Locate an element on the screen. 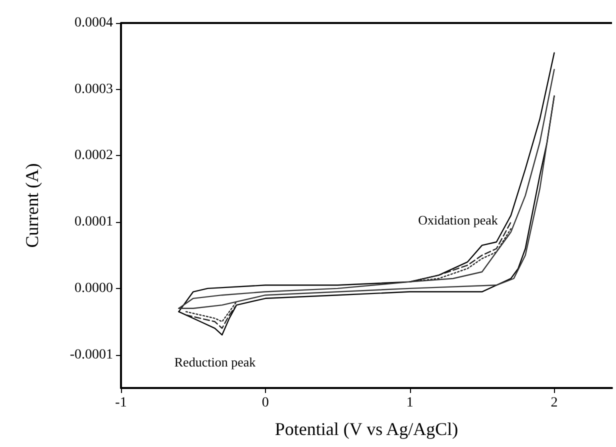 This screenshot has width=616, height=447. y-tick-label: 0.0002 is located at coordinates (93, 156).